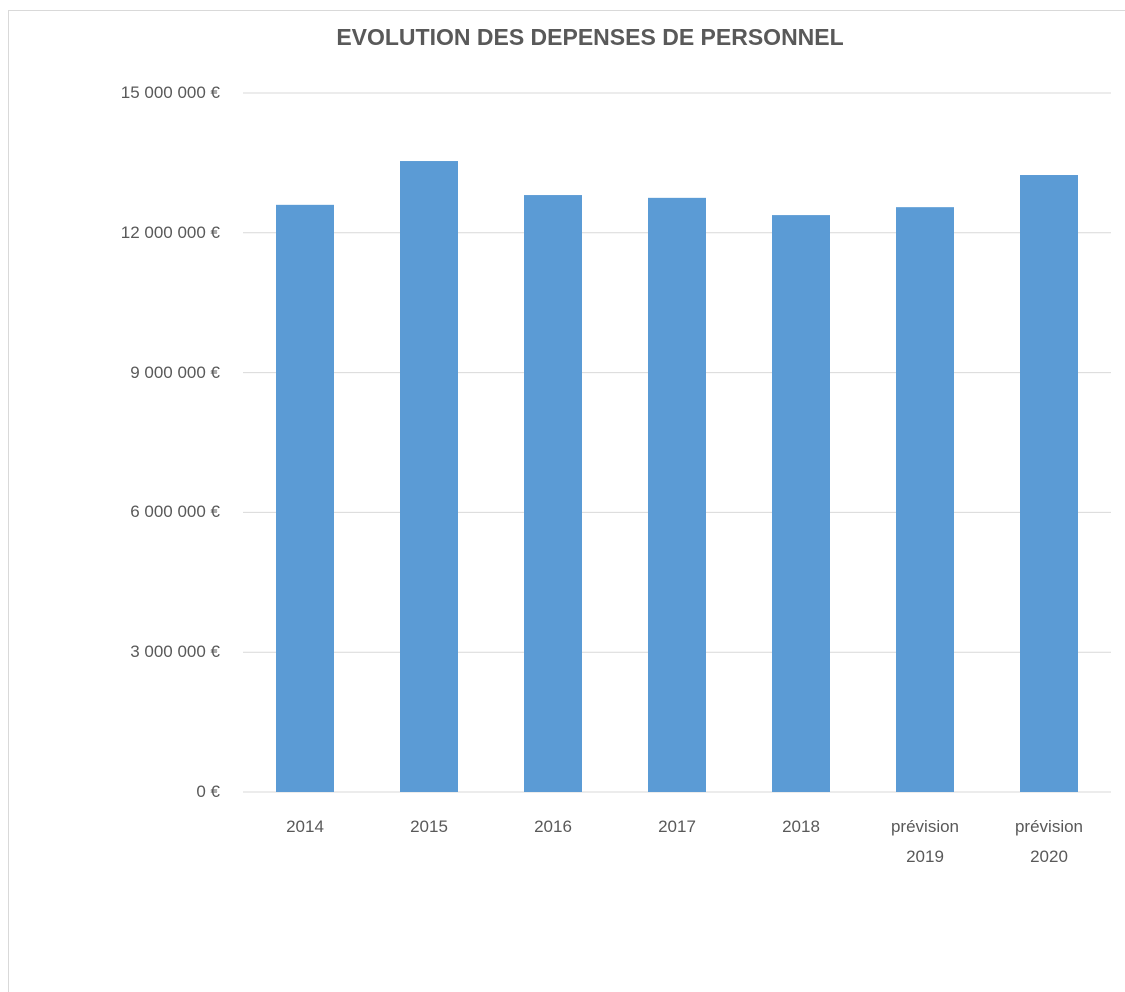 This screenshot has width=1125, height=992. What do you see at coordinates (925, 841) in the screenshot?
I see `x-tick-label: prévision 2019` at bounding box center [925, 841].